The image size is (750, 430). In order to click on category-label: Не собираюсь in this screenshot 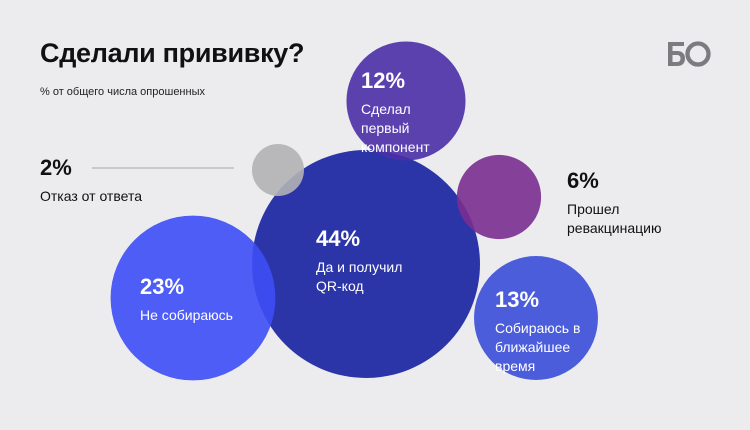, I will do `click(186, 315)`.